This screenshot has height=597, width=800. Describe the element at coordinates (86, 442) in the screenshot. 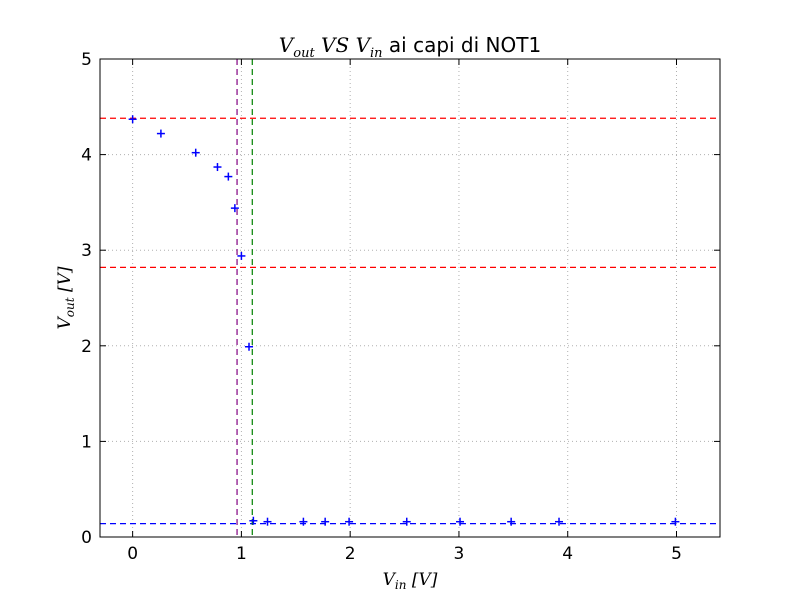

I see `y-tick-label: 1` at that location.